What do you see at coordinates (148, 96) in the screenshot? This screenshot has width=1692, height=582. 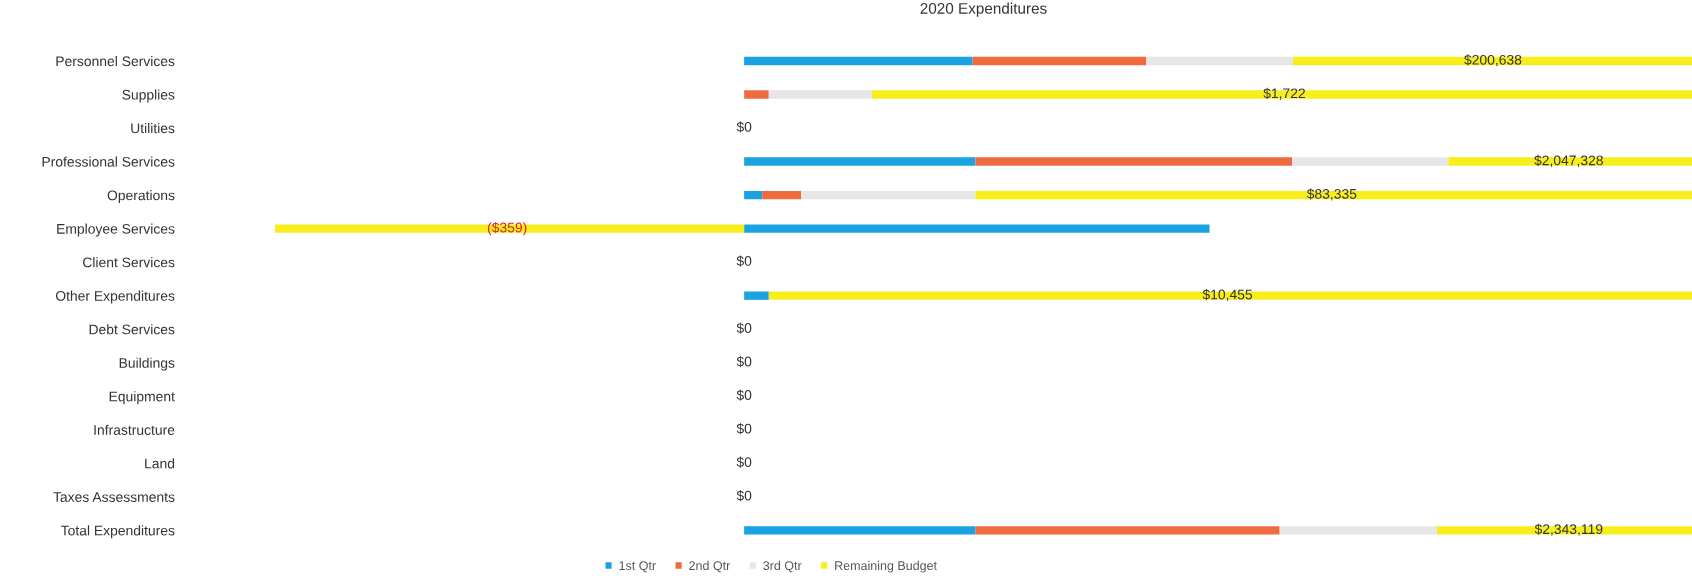 I see `y-tick-label: Supplies` at bounding box center [148, 96].